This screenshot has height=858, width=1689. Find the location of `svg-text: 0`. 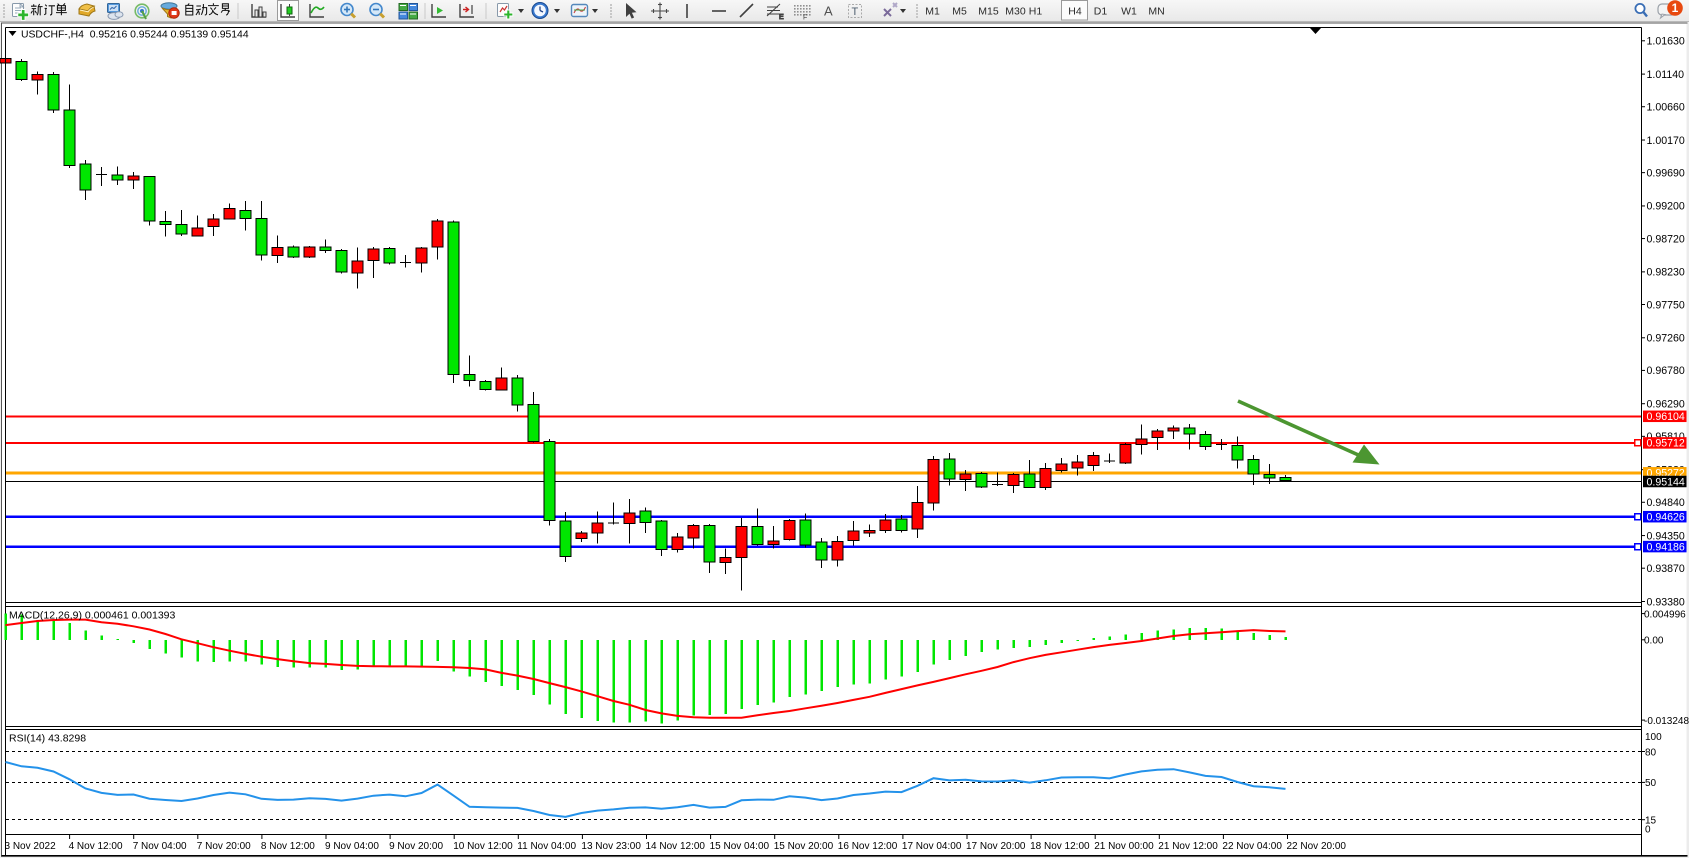

svg-text: 0 is located at coordinates (1648, 830).